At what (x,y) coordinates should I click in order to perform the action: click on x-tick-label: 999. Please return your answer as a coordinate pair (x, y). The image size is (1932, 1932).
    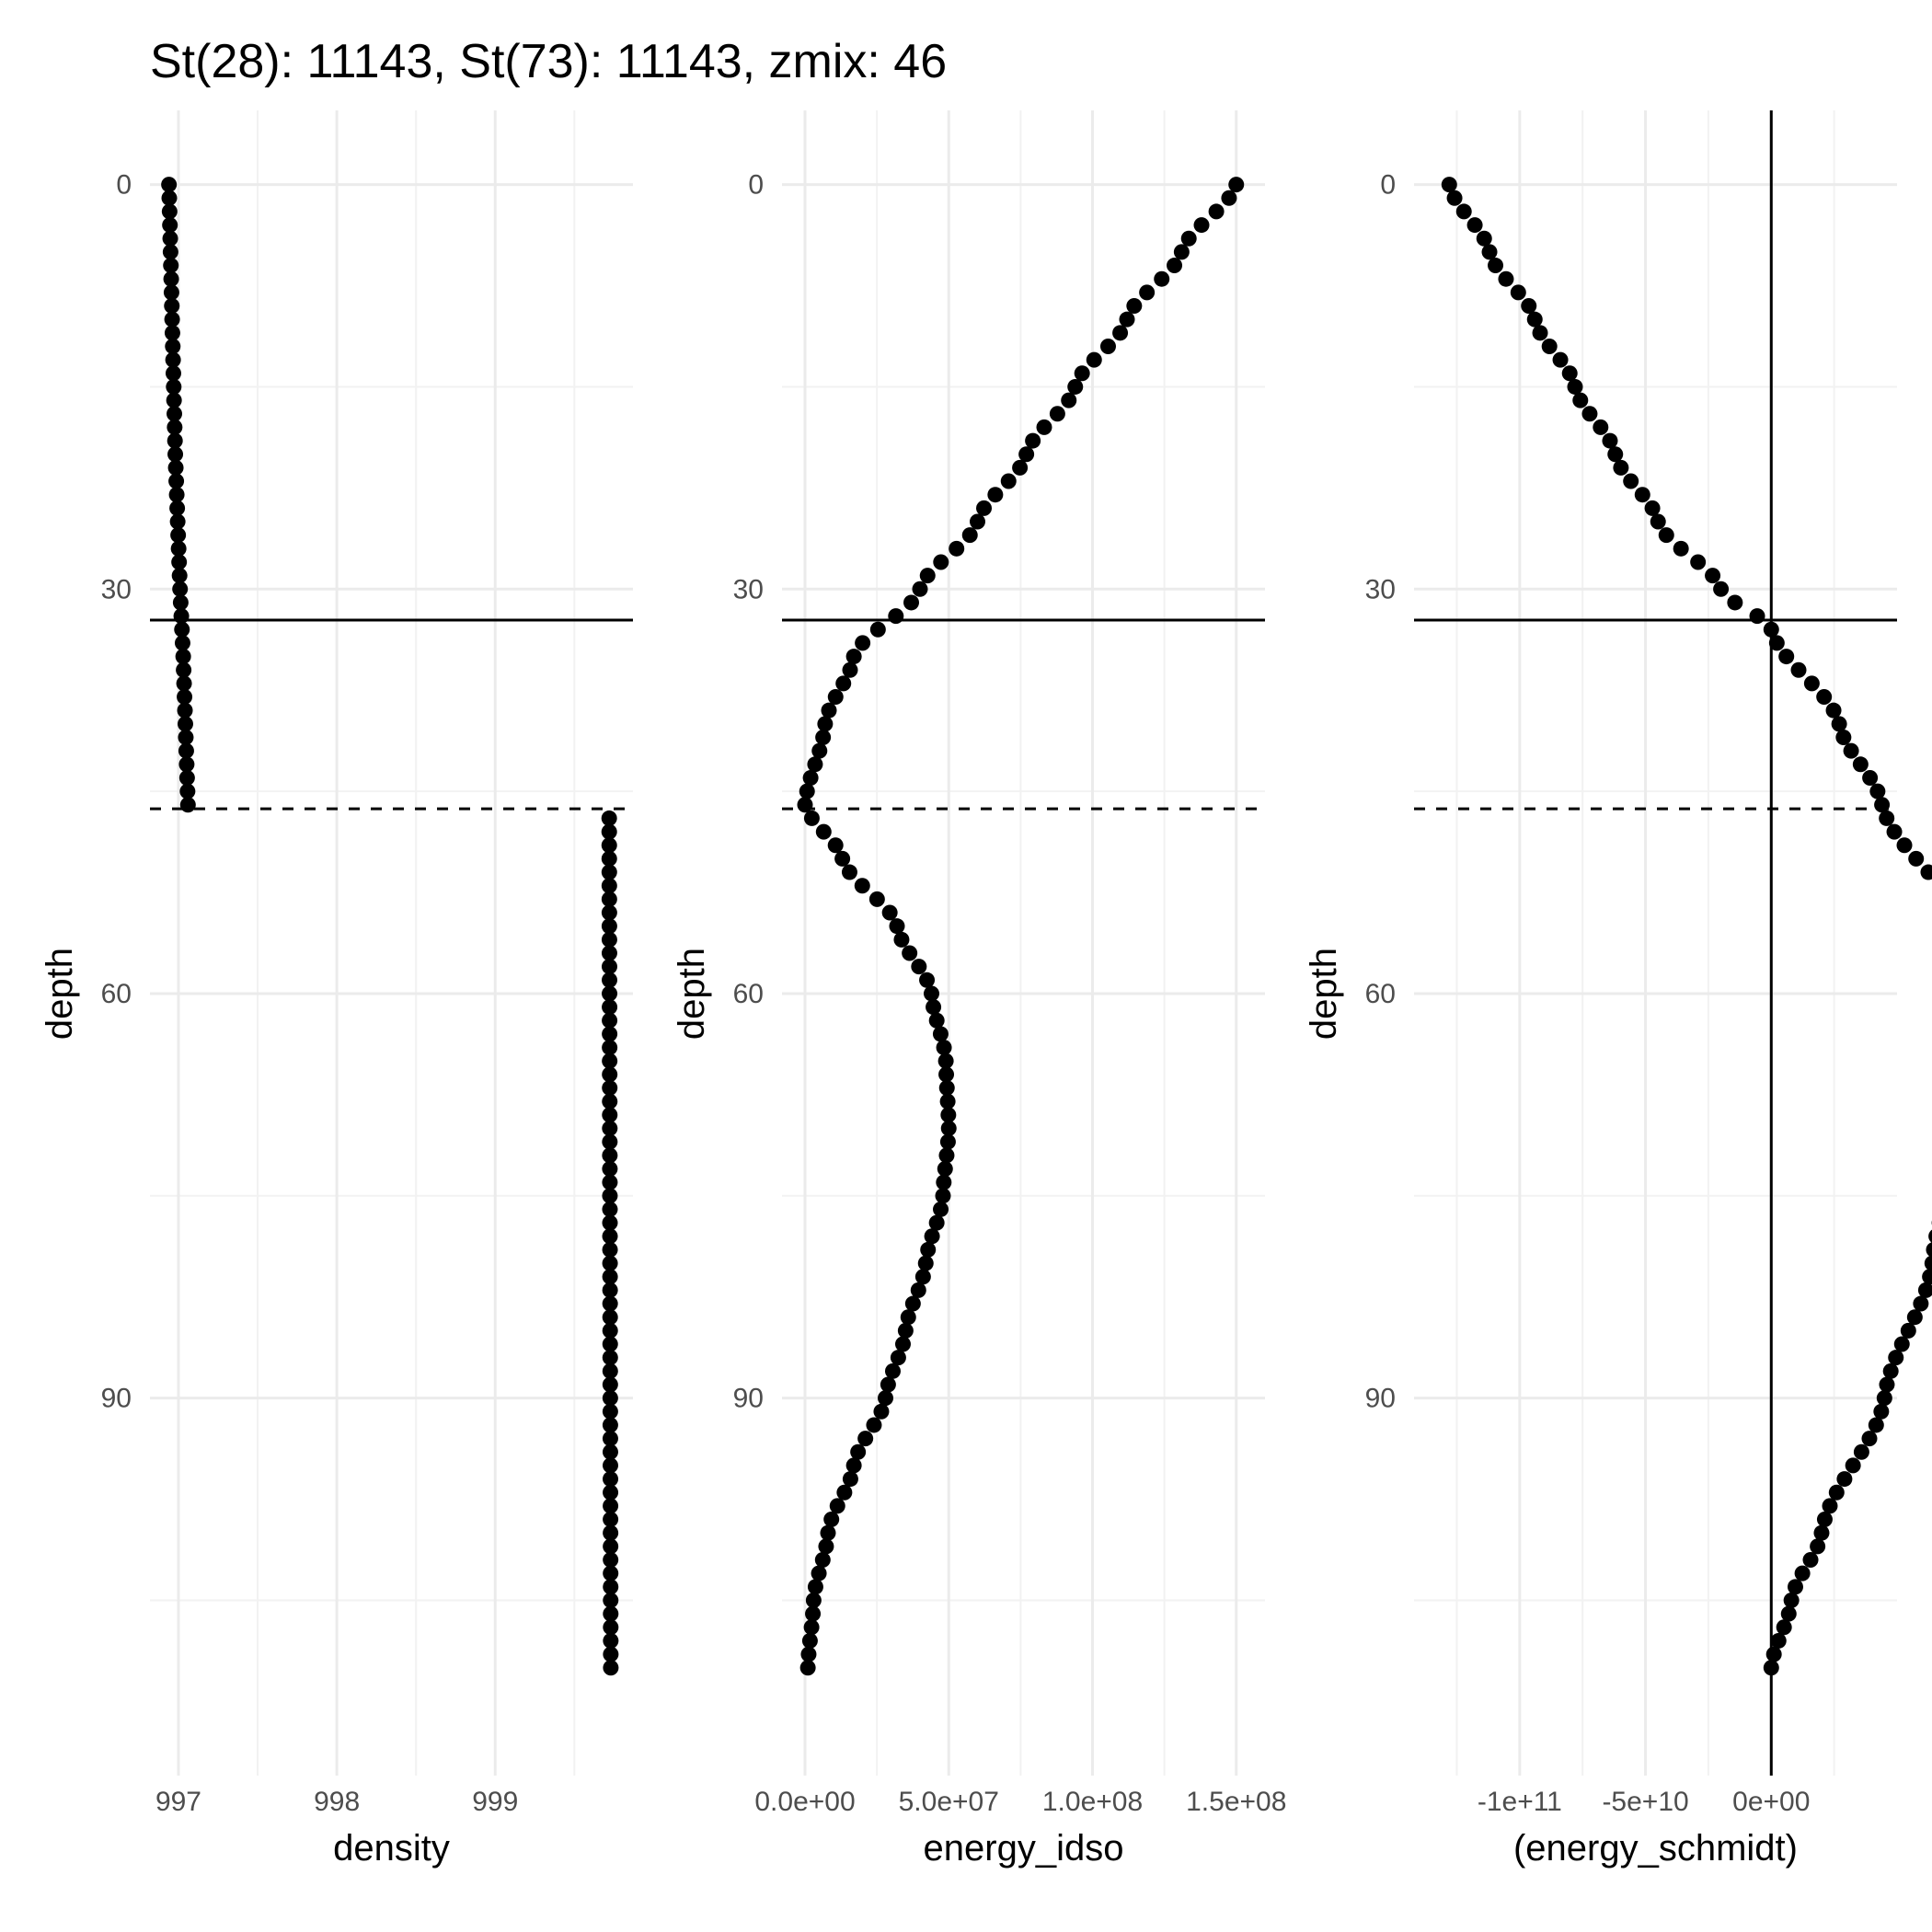
    Looking at the image, I should click on (495, 1802).